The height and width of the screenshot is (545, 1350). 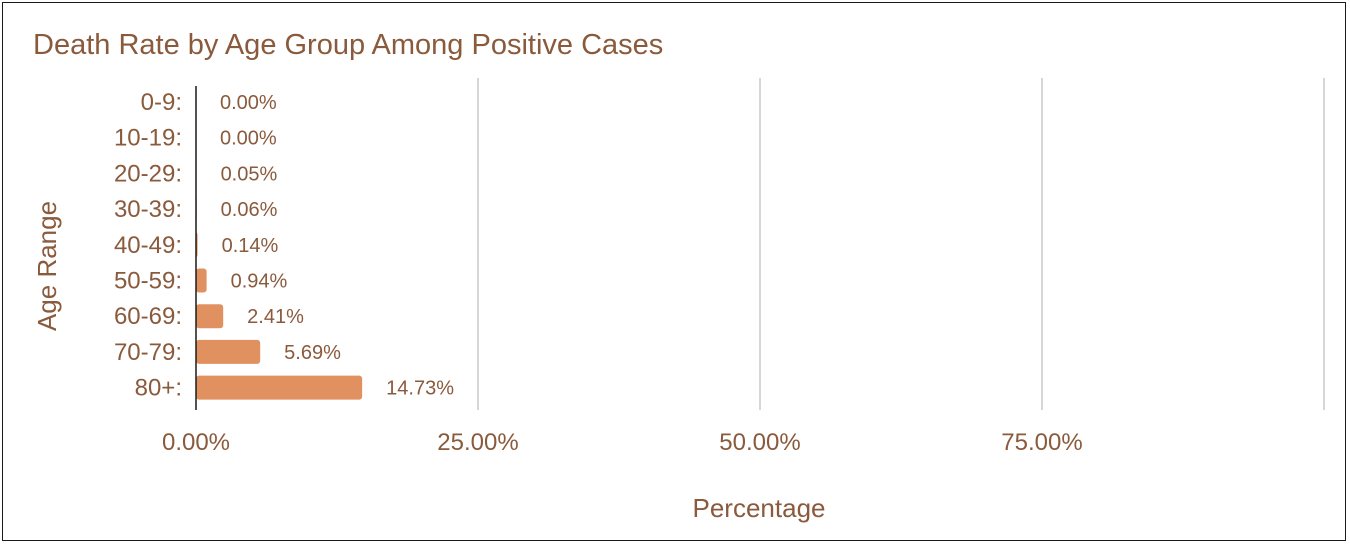 What do you see at coordinates (275, 317) in the screenshot?
I see `data-label: 2.41%` at bounding box center [275, 317].